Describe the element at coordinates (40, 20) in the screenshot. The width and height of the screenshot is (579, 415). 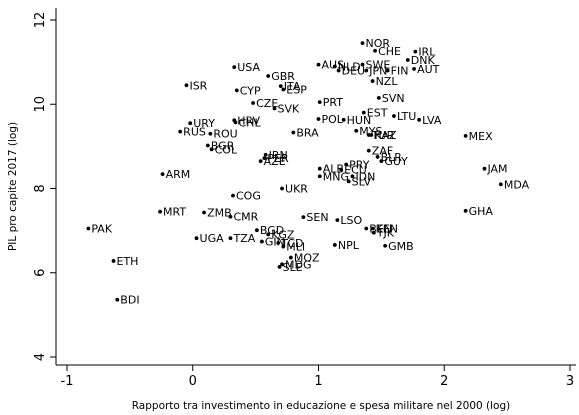
I see `y-tick-label: 12` at that location.